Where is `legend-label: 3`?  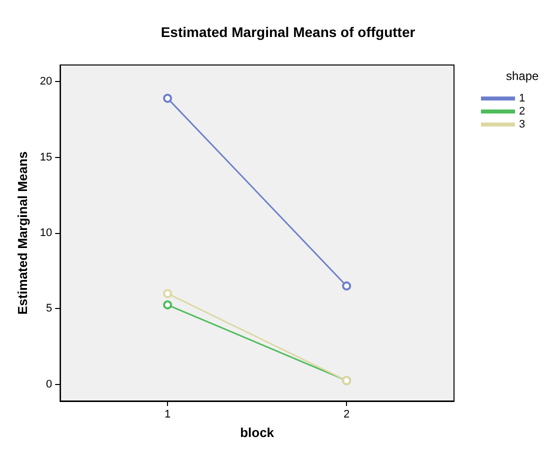
legend-label: 3 is located at coordinates (522, 124).